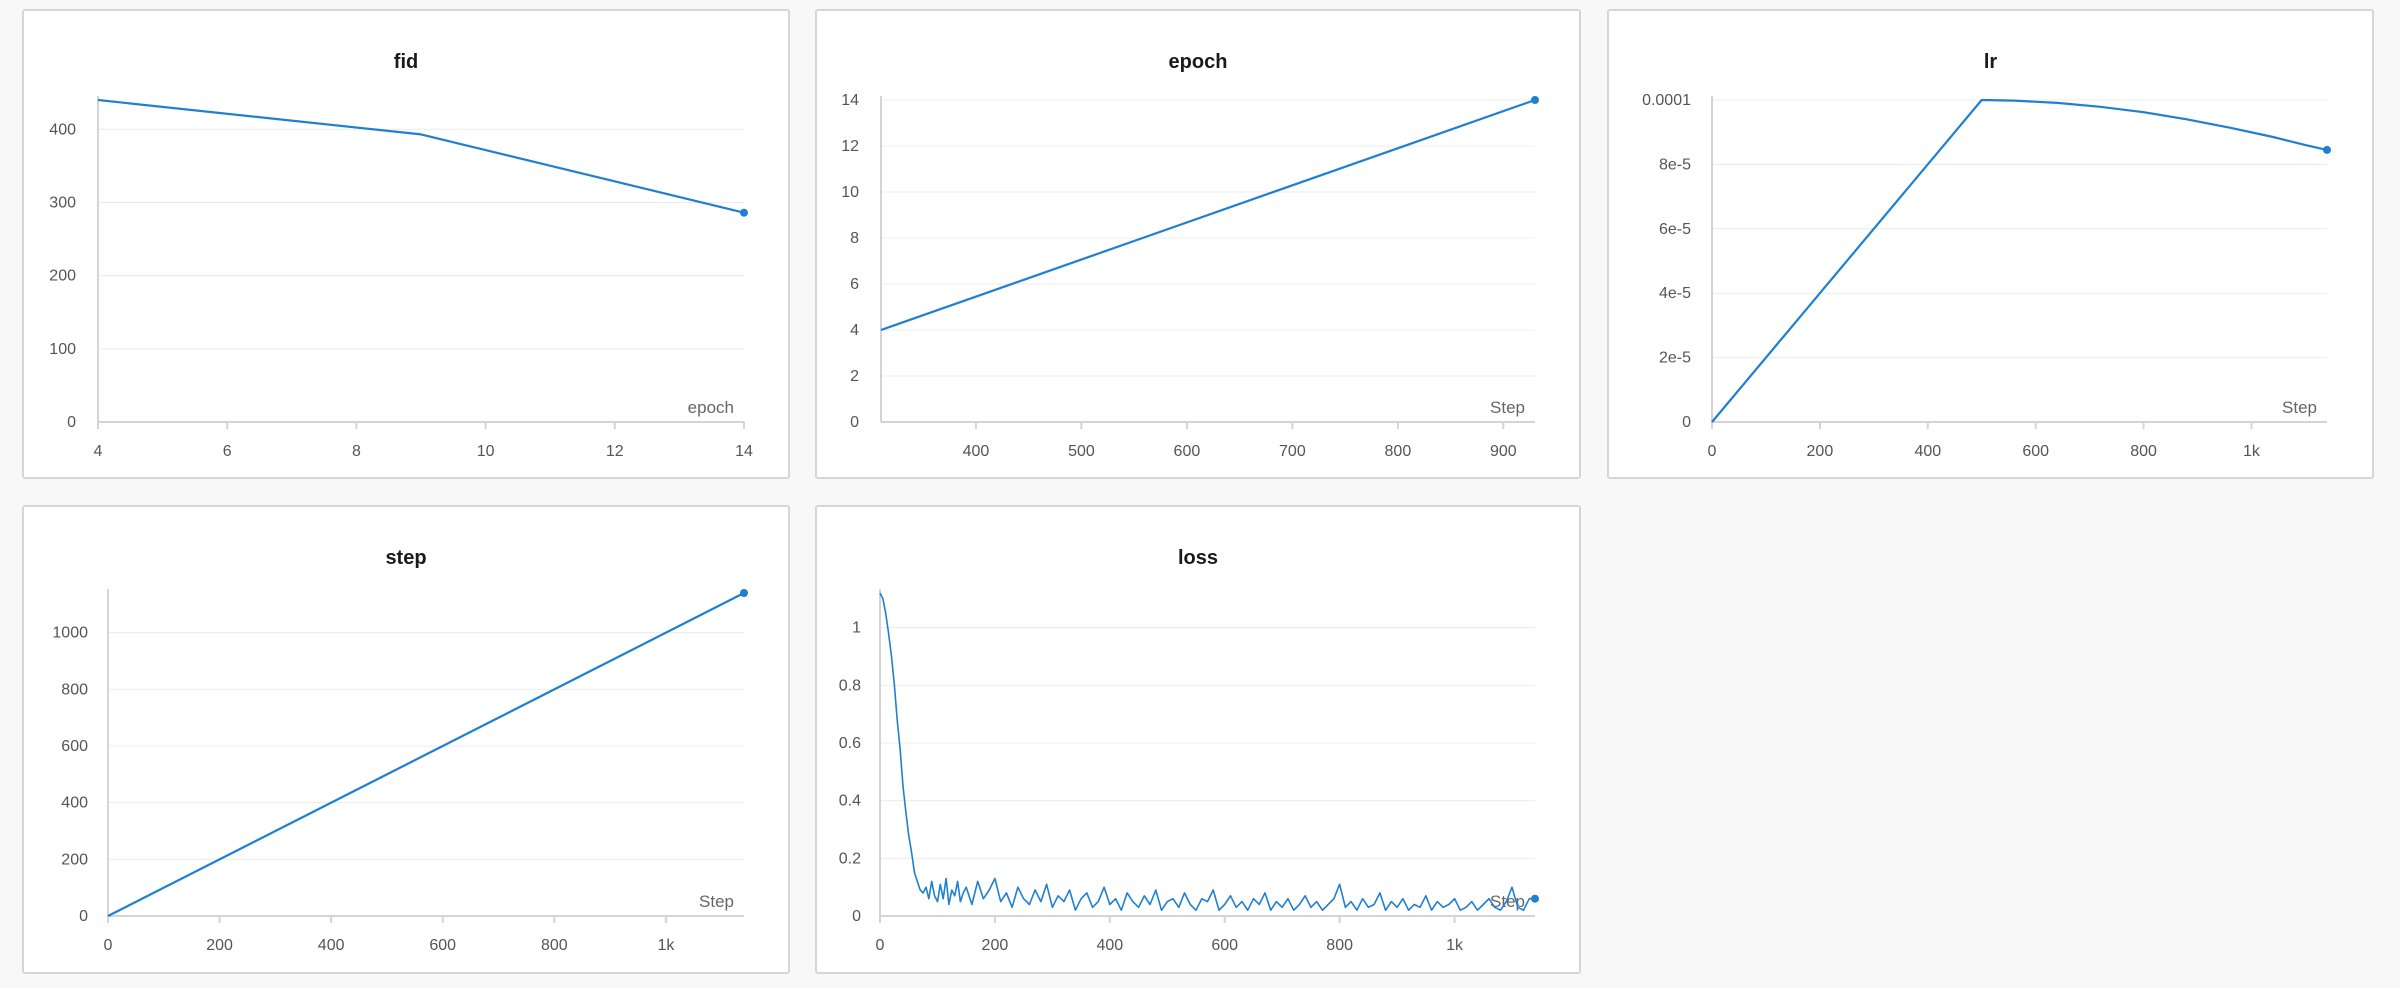 Image resolution: width=2400 pixels, height=988 pixels. Describe the element at coordinates (1927, 451) in the screenshot. I see `lr-x-tick-label: 400` at that location.